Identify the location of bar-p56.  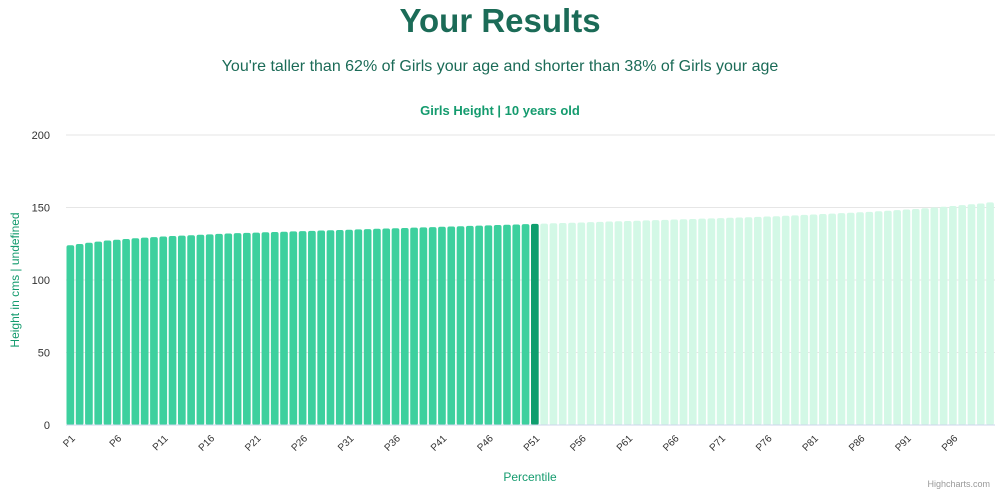
(581, 323).